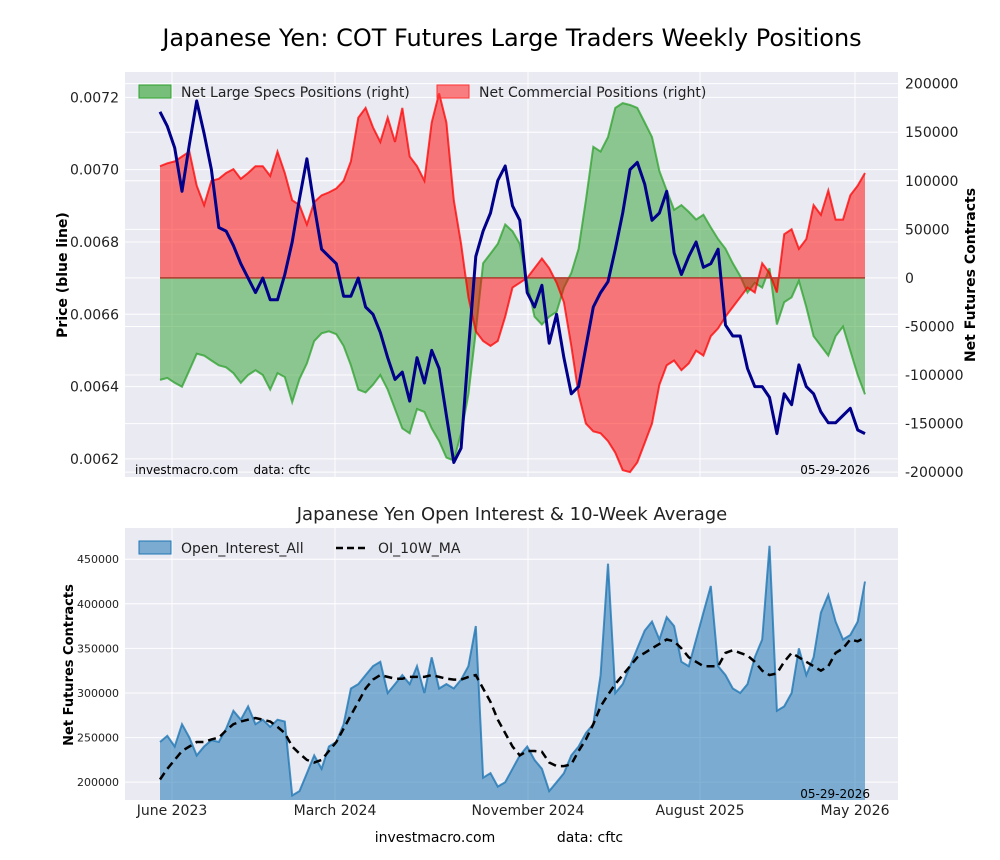 This screenshot has height=860, width=1000. I want to click on legend-label-specs: Net Large Specs Positions (right), so click(295, 93).